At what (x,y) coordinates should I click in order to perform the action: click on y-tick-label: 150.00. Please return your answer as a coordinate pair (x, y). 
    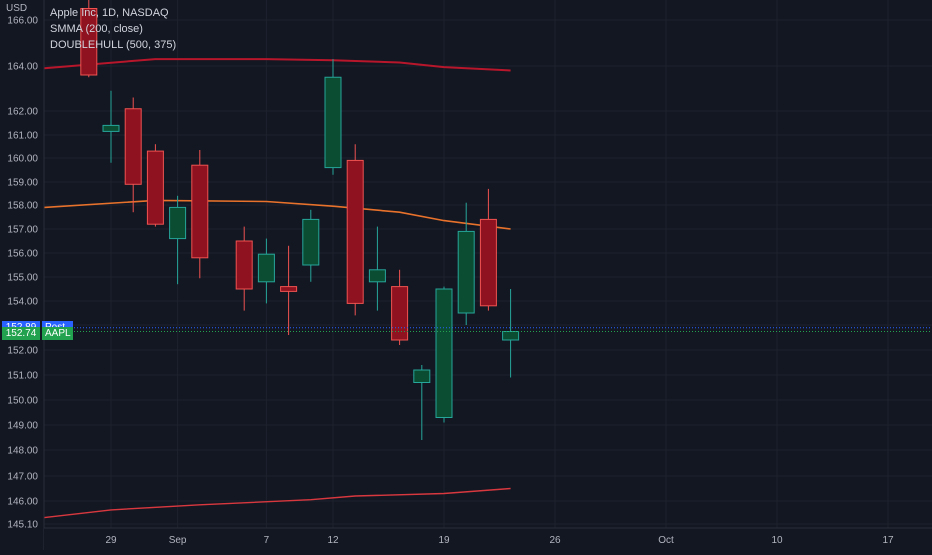
    Looking at the image, I should click on (22, 401).